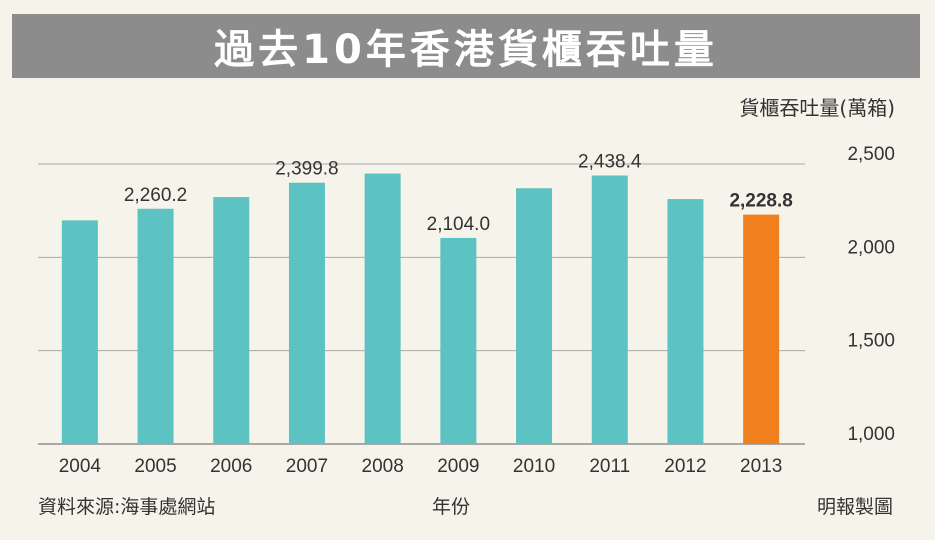 Image resolution: width=935 pixels, height=540 pixels. Describe the element at coordinates (871, 341) in the screenshot. I see `y-tick-label: 1,500` at that location.